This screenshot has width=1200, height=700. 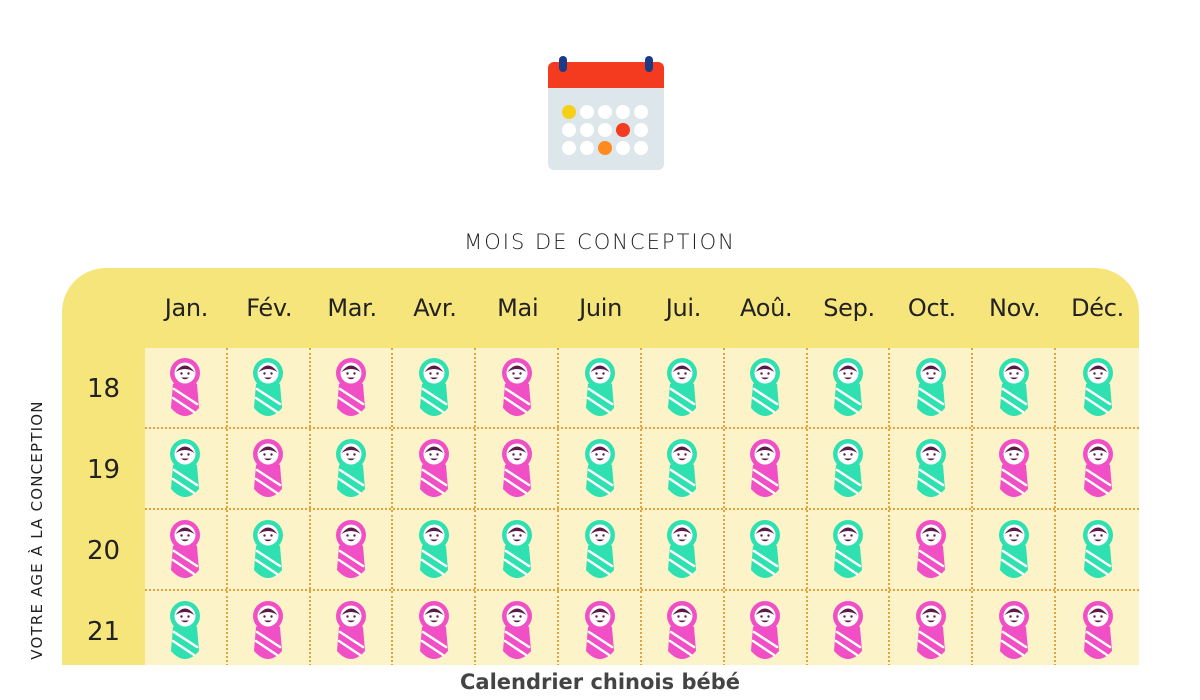 I want to click on age-label: 18, so click(x=103, y=388).